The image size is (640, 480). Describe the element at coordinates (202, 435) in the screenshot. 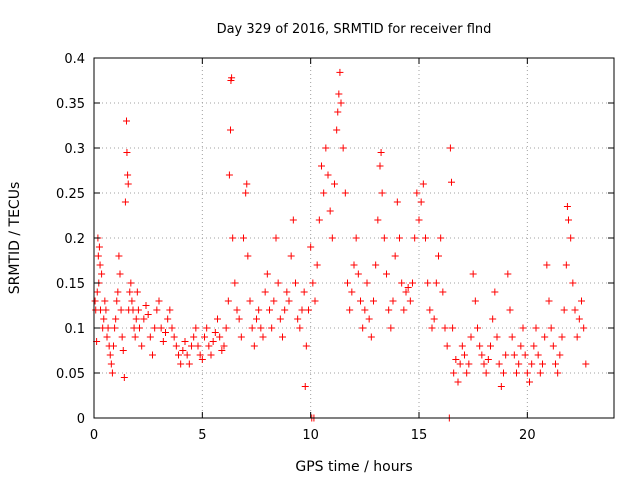

I see `x-tick-label: 5` at that location.